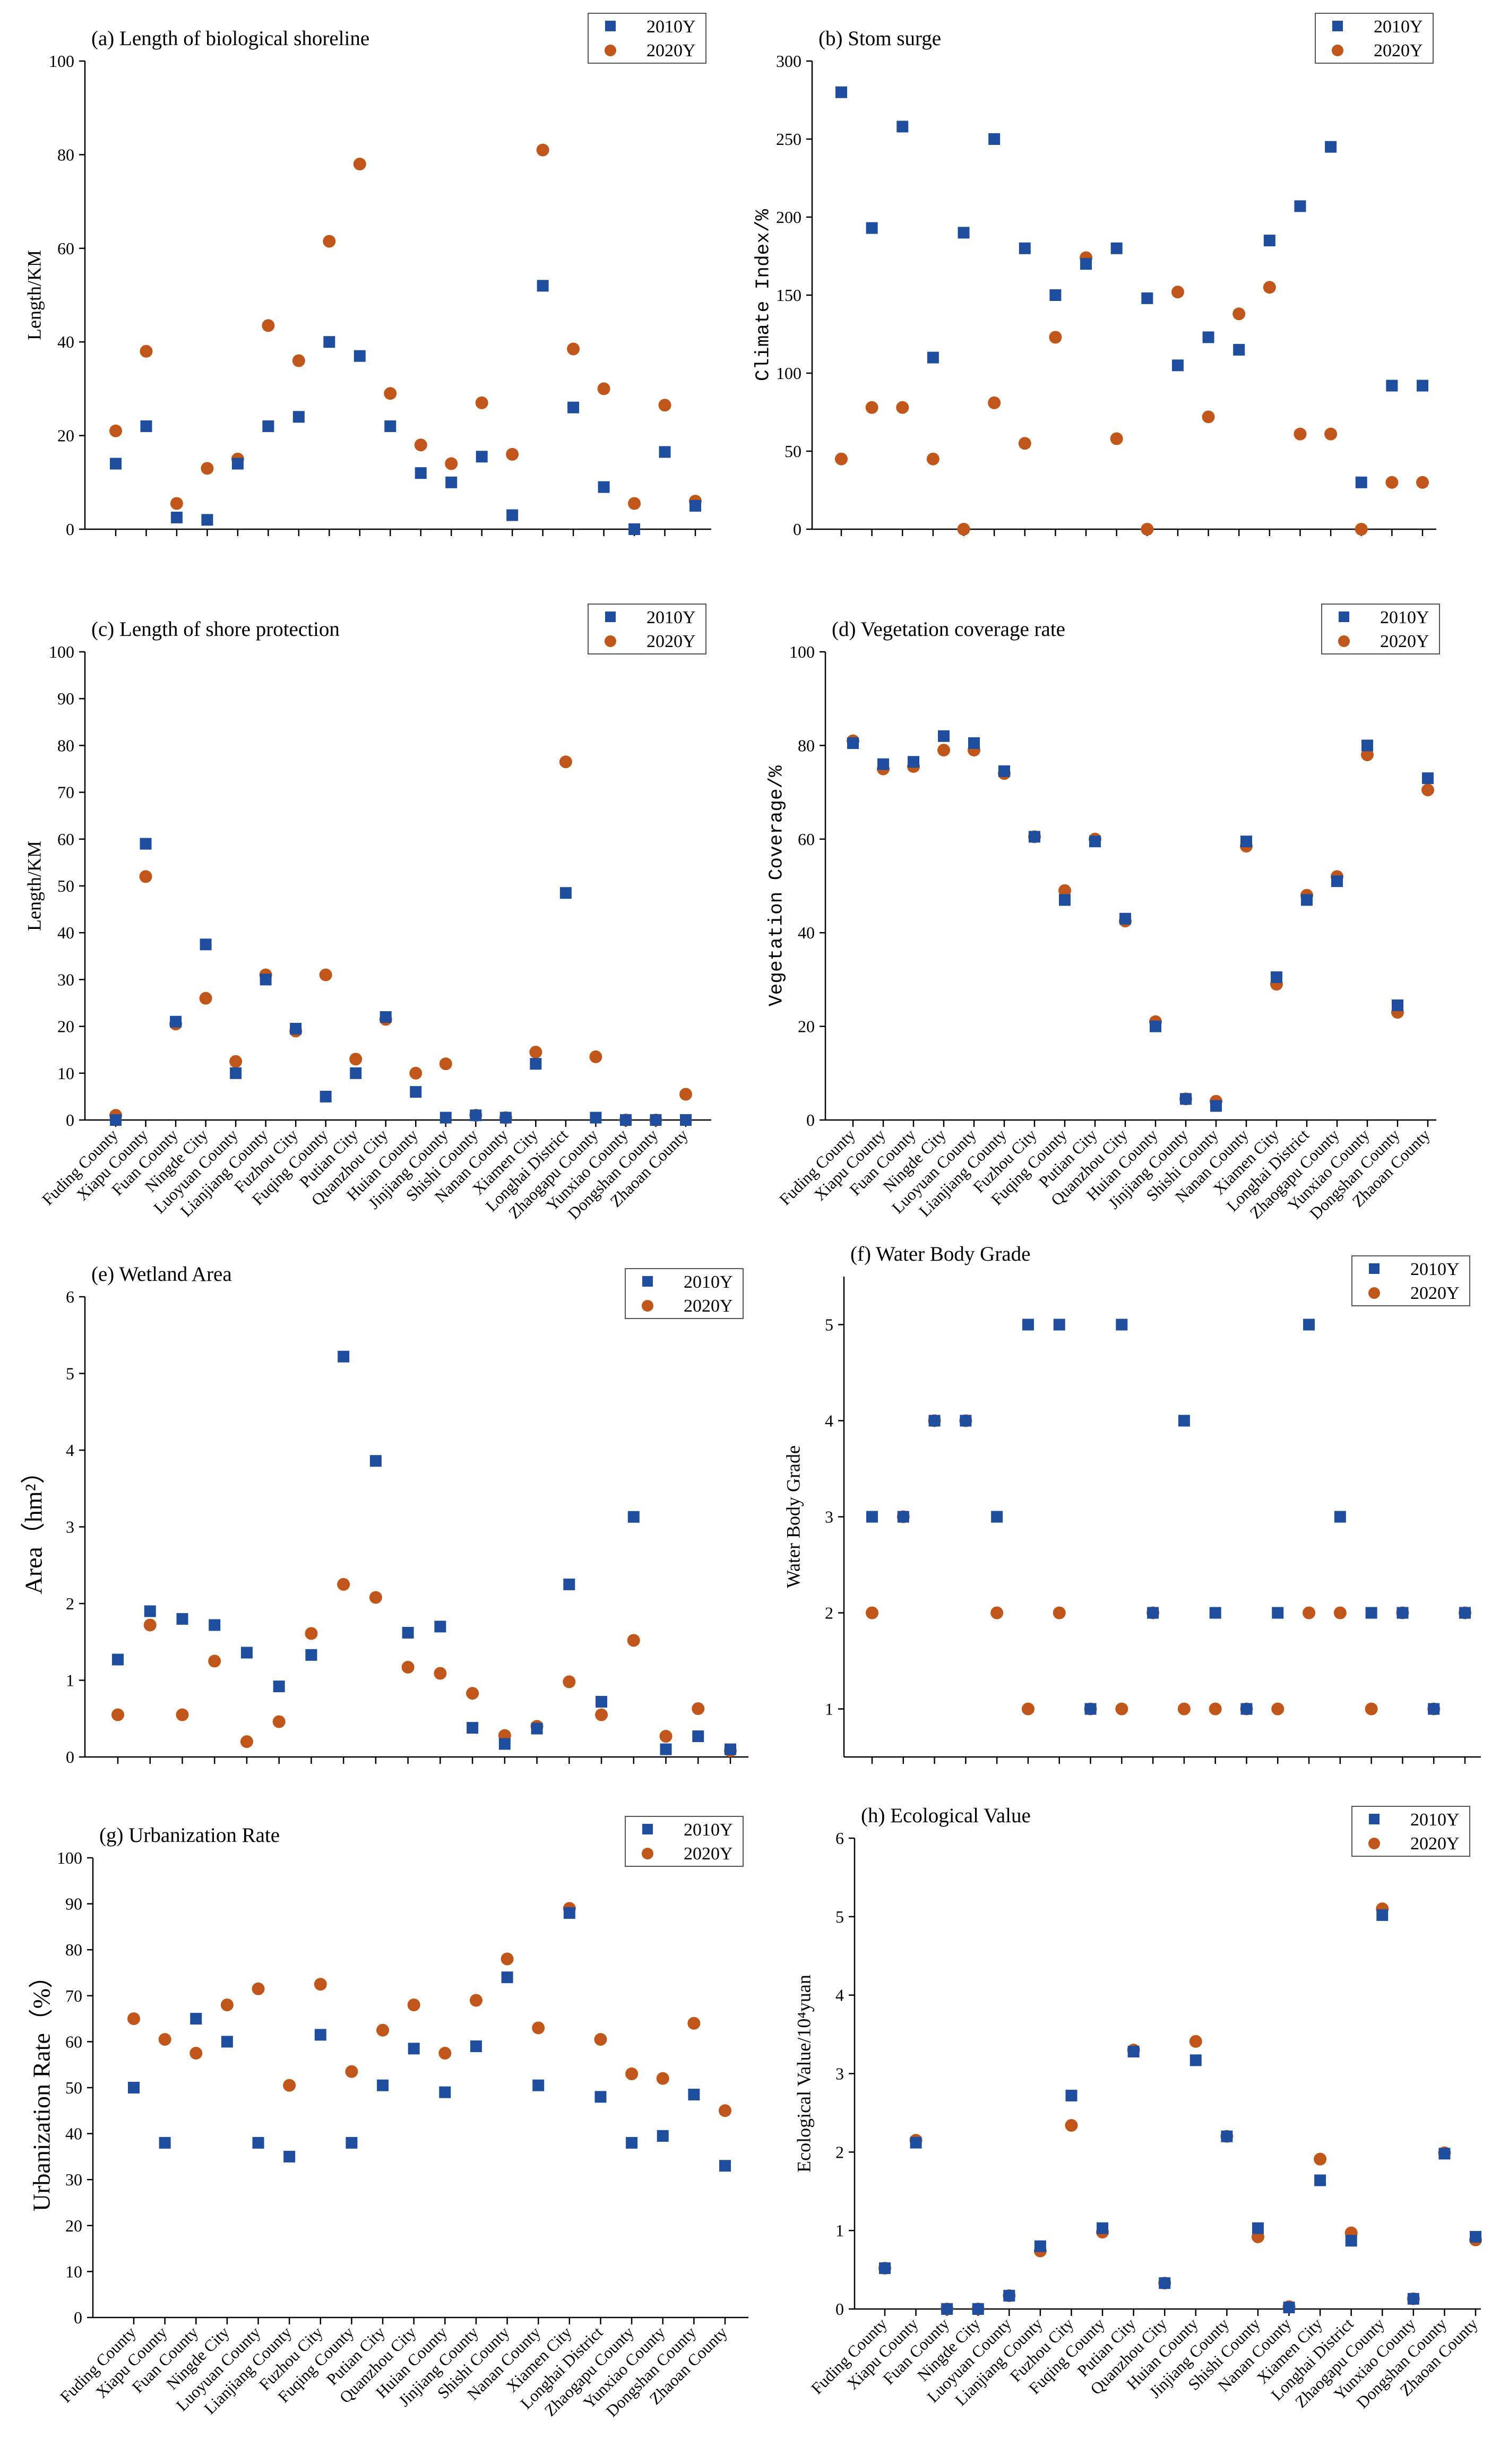  I want to click on y-tick-label: 0, so click(810, 1120).